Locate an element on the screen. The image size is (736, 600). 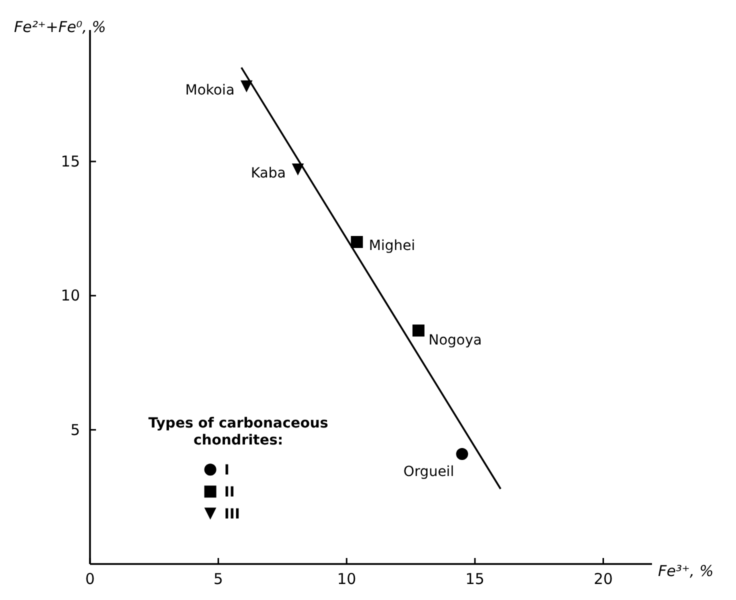
y-axis-title: Fe²⁺+Fe⁰, % is located at coordinates (60, 27).